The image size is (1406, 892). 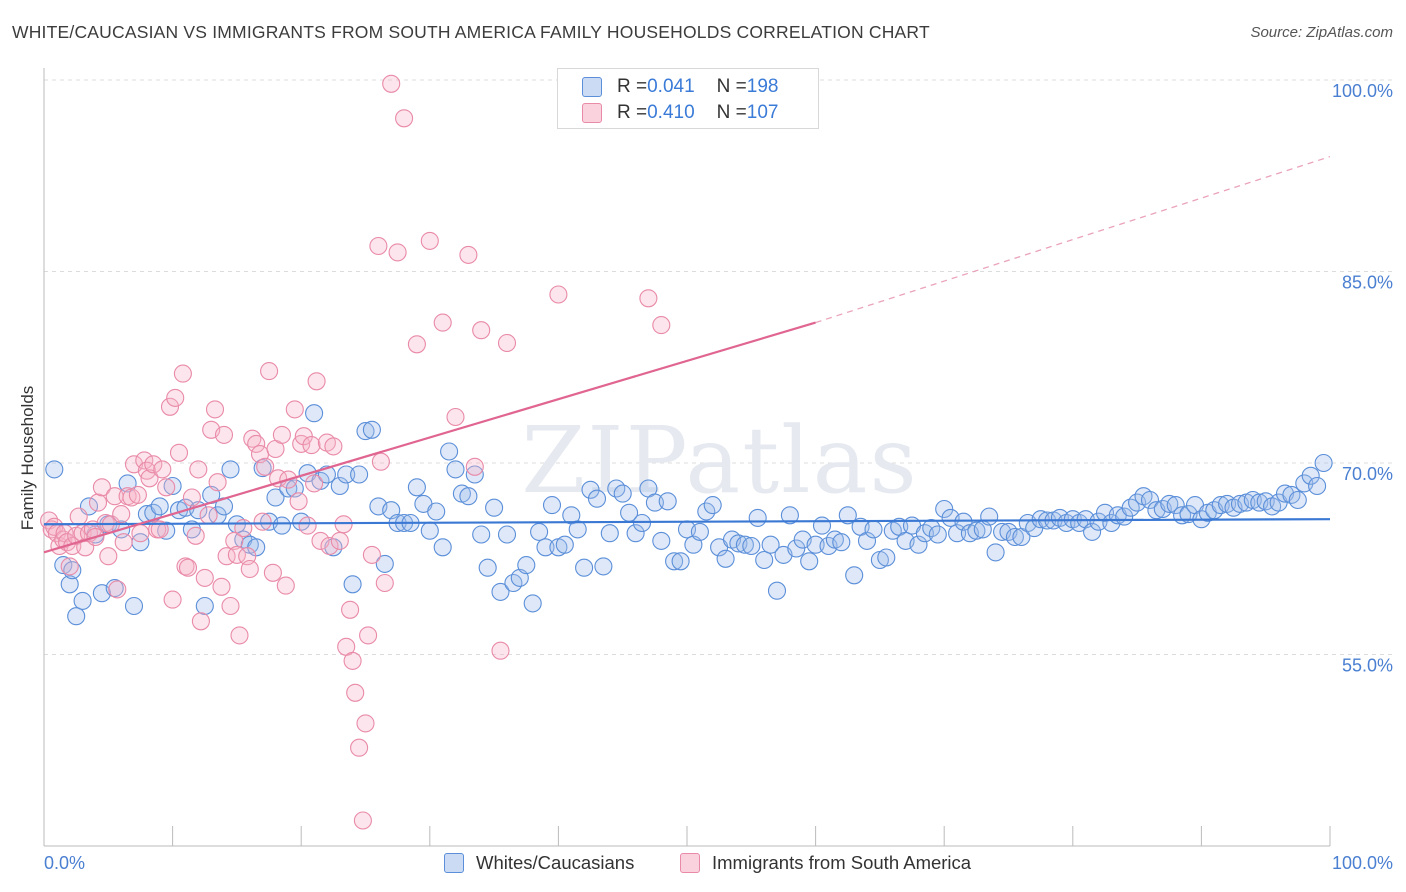 What do you see at coordinates (690, 863) in the screenshot?
I see `bottom-legend-swatch-immigrants` at bounding box center [690, 863].